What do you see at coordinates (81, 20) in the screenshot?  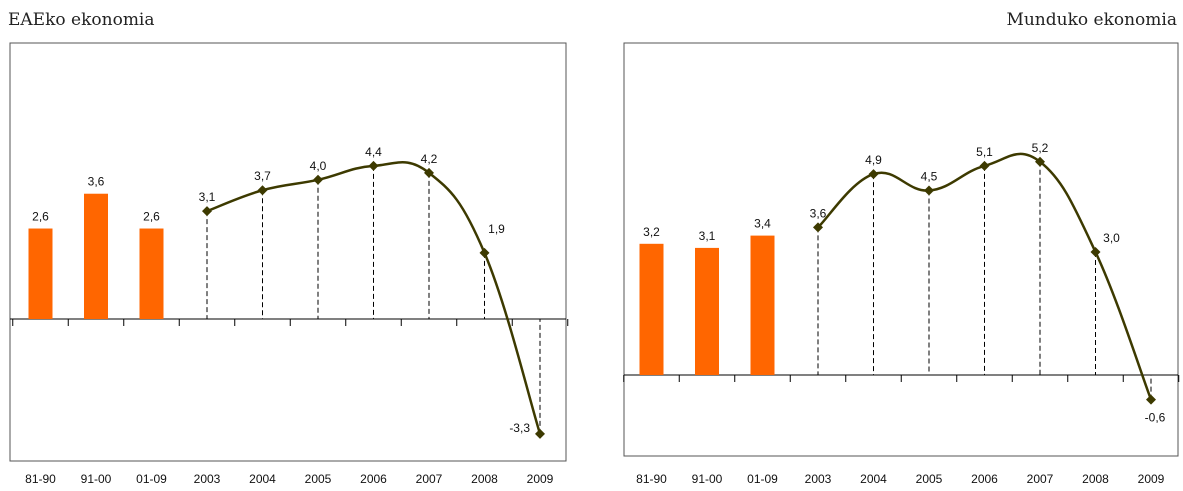 I see `left-chart-title: EAEko ekonomia` at bounding box center [81, 20].